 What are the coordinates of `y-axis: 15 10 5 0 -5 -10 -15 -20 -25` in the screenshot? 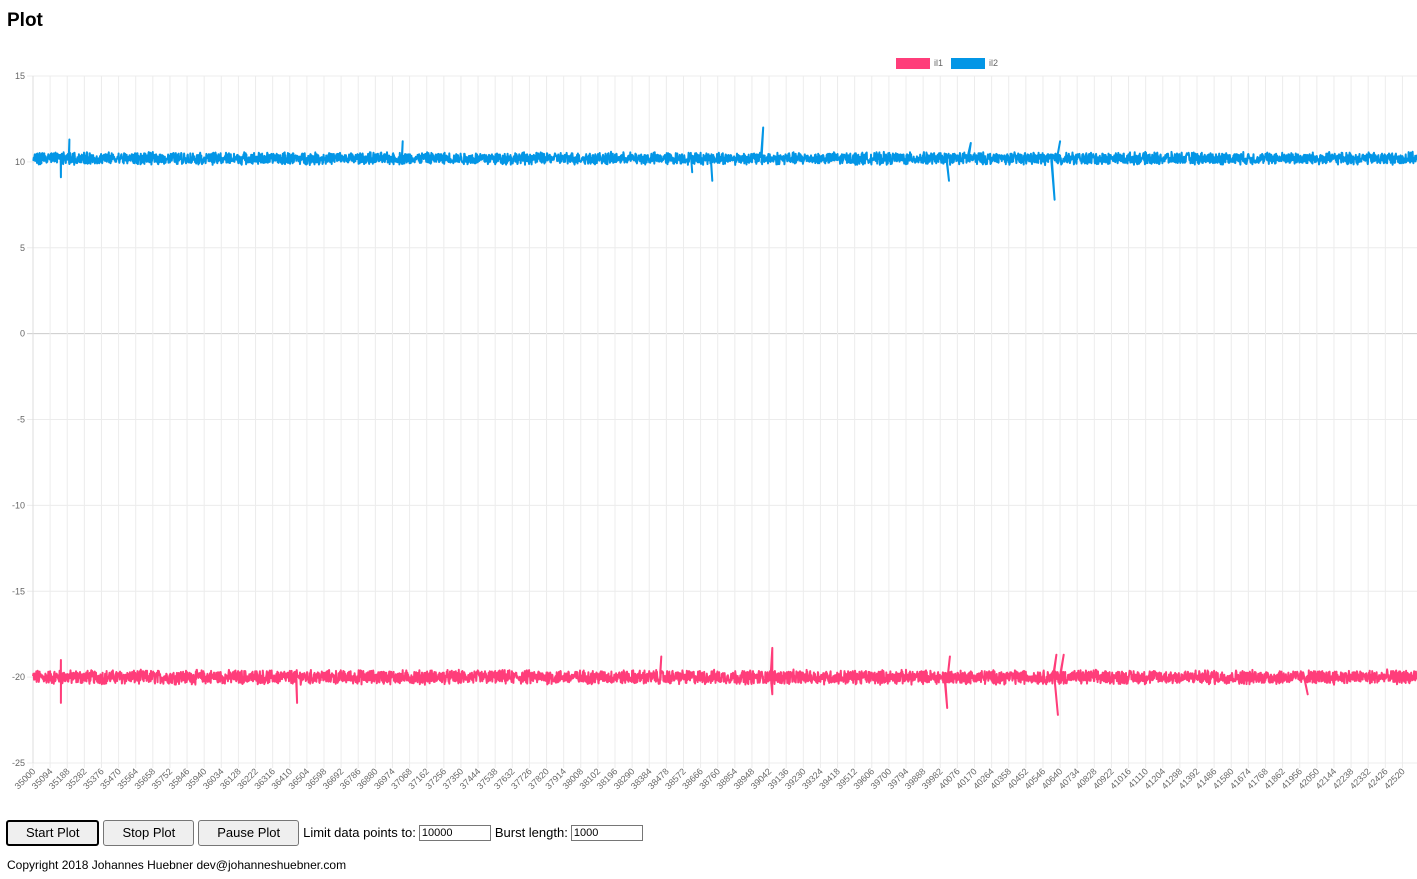 It's located at (18, 419).